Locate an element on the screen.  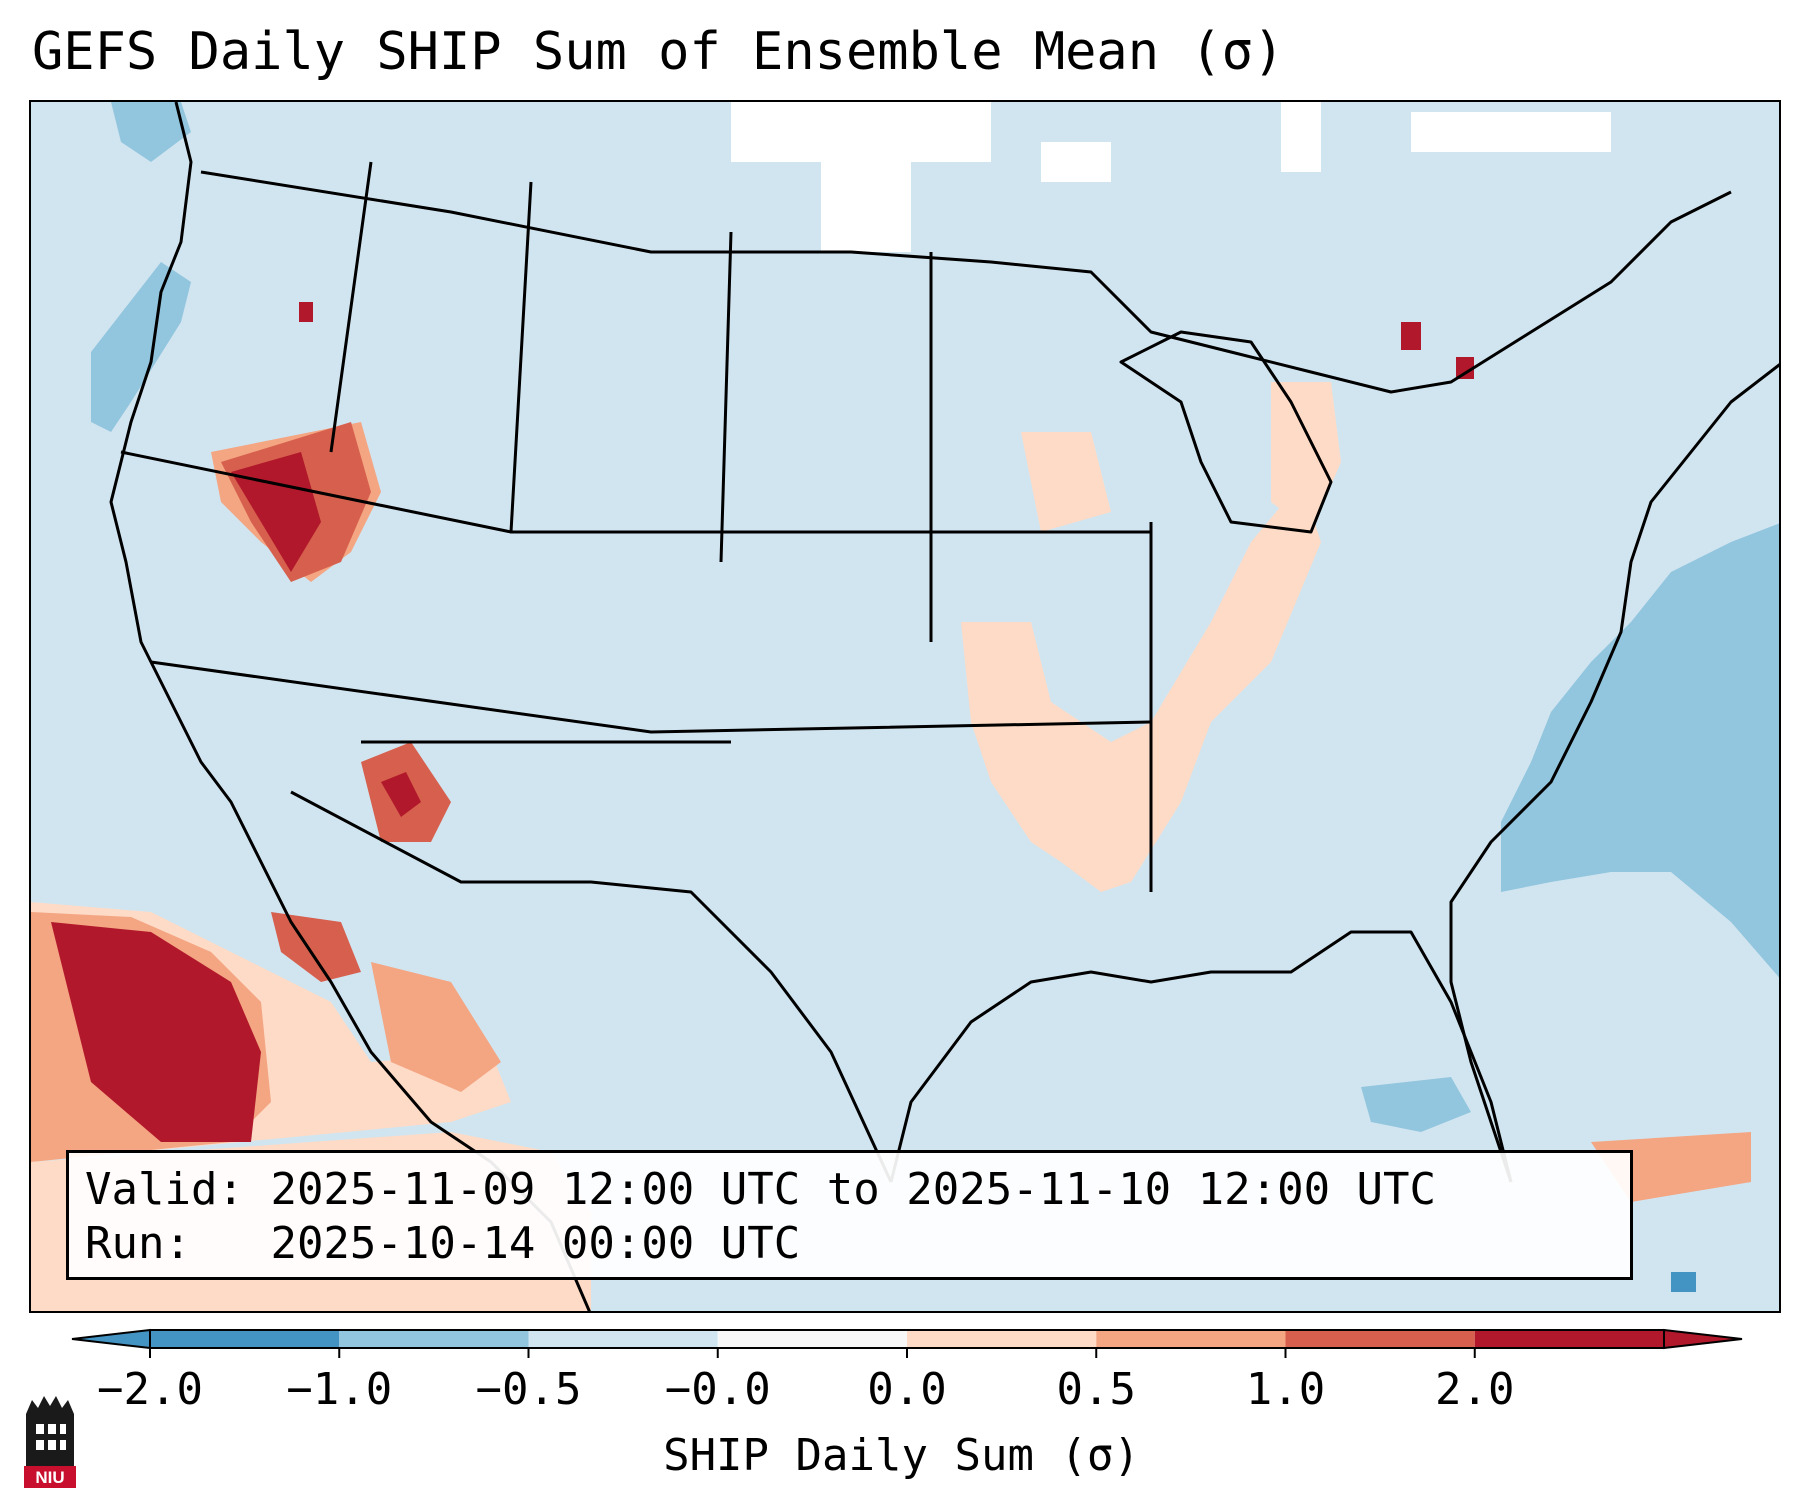
logo-windows is located at coordinates (51, 1437).